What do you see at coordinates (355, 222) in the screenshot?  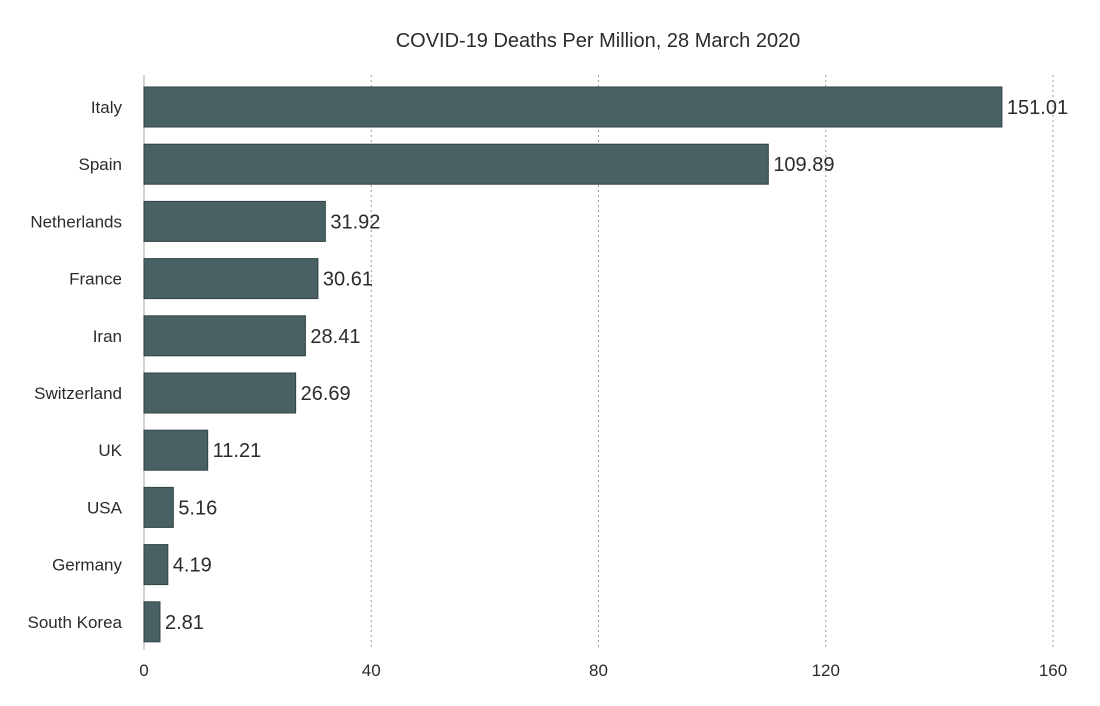 I see `data-label: 31.92` at bounding box center [355, 222].